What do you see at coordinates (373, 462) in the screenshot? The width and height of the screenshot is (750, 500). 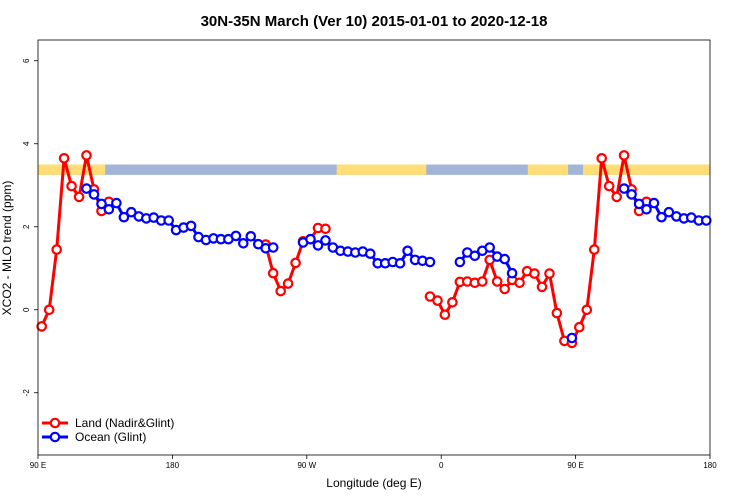 I see `x-axis: 90 E 180 90 W 0 90 E 180` at bounding box center [373, 462].